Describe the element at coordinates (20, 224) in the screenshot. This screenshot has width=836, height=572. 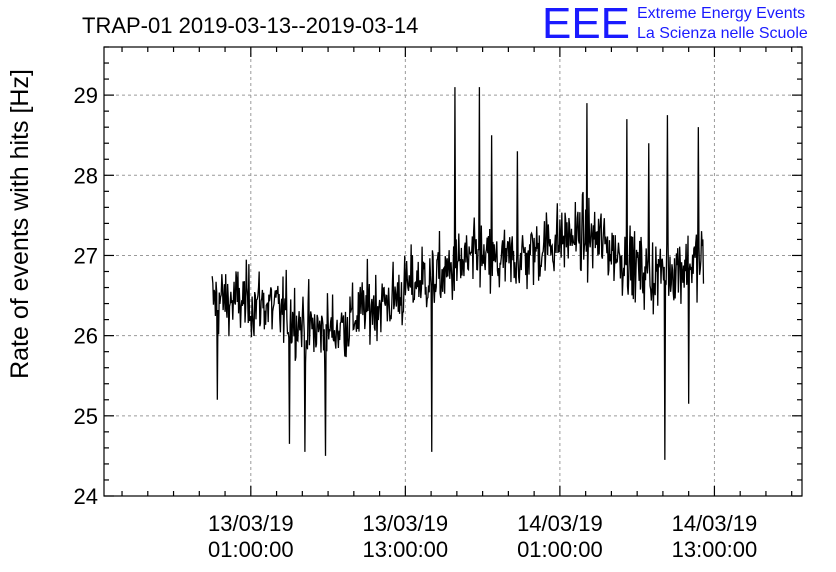
I see `y-axis-title: Rate of events with hits [Hz]` at that location.